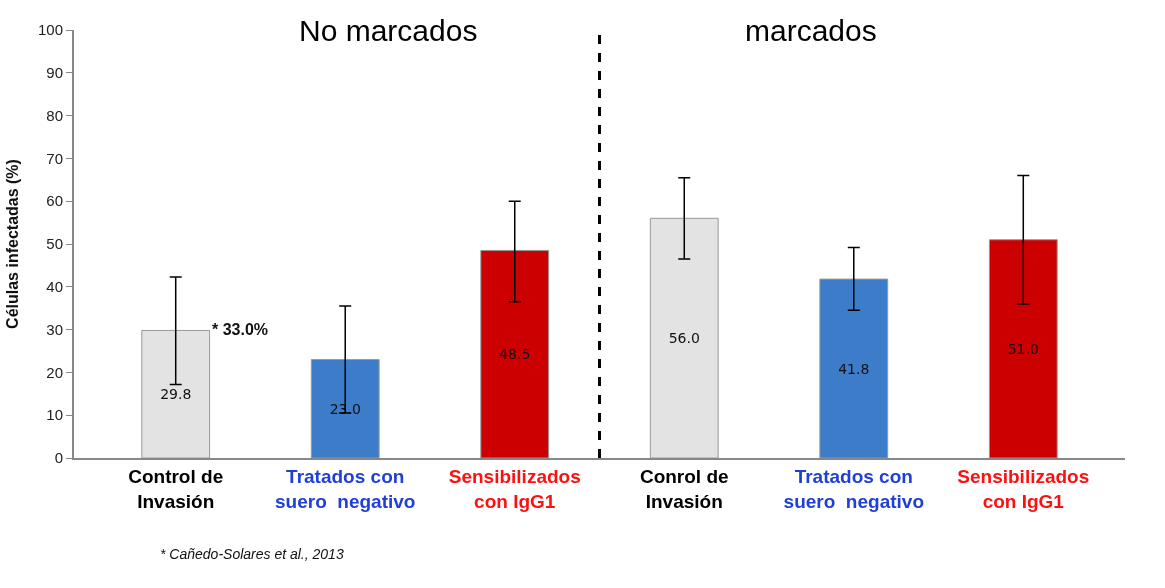 Image resolution: width=1165 pixels, height=588 pixels. I want to click on y-tick-label: 100, so click(50, 30).